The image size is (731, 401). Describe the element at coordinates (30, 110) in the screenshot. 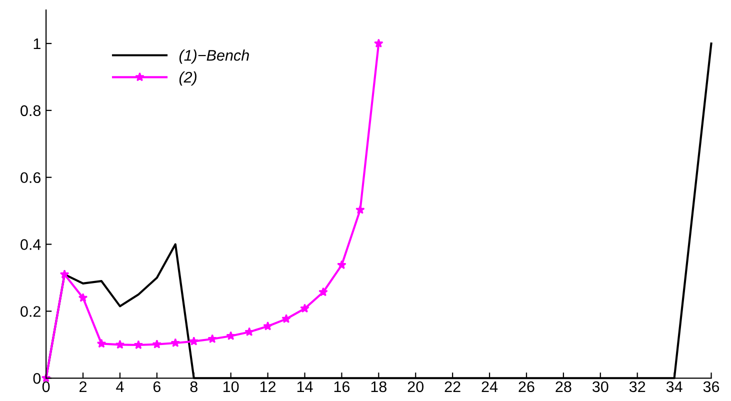

I see `y-tick-label: 0.8` at that location.